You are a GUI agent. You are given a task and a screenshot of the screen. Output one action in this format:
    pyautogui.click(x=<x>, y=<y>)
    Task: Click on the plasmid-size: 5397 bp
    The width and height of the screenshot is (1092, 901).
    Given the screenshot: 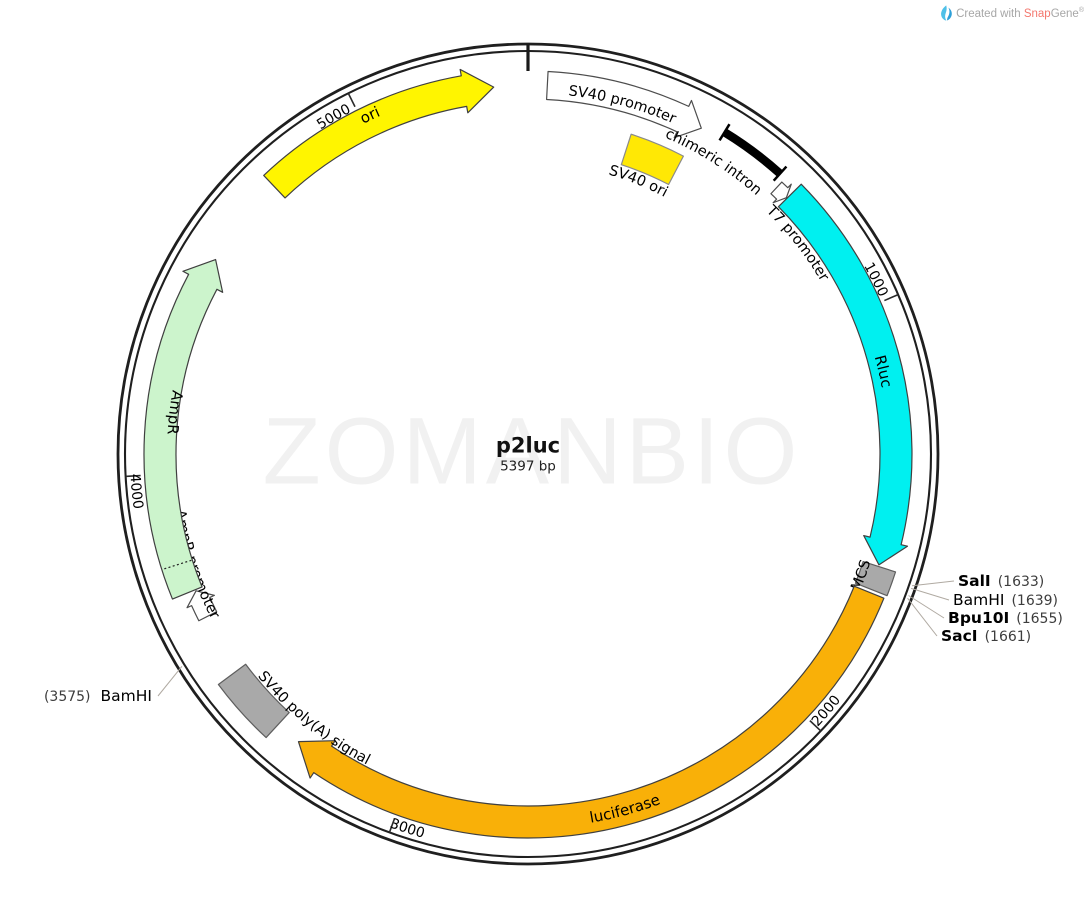 What is the action you would take?
    pyautogui.click(x=528, y=466)
    